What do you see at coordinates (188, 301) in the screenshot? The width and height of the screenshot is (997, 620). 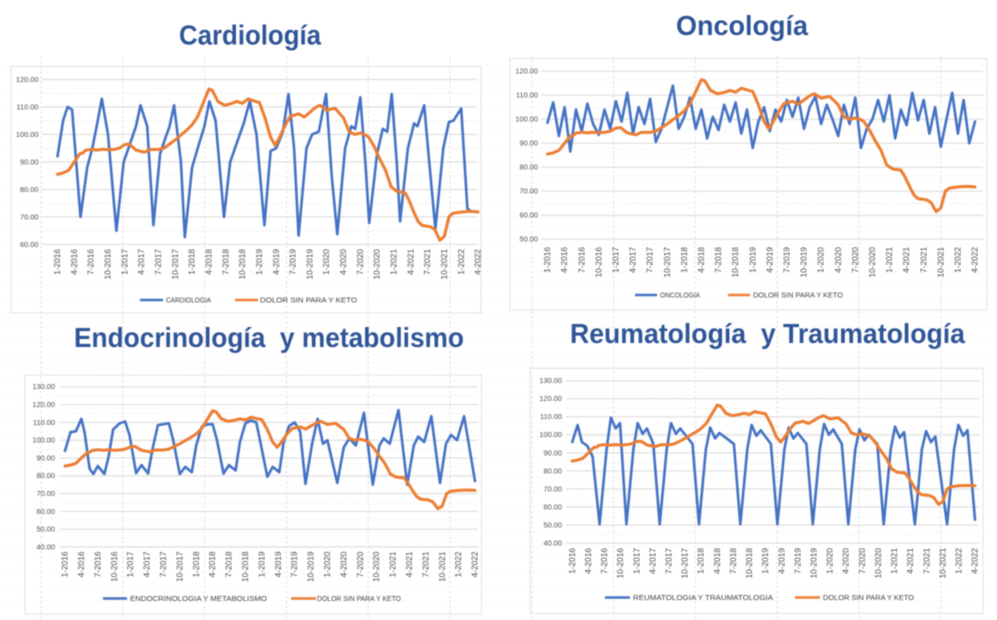 I see `svg-text: CARDIOLOGIA` at bounding box center [188, 301].